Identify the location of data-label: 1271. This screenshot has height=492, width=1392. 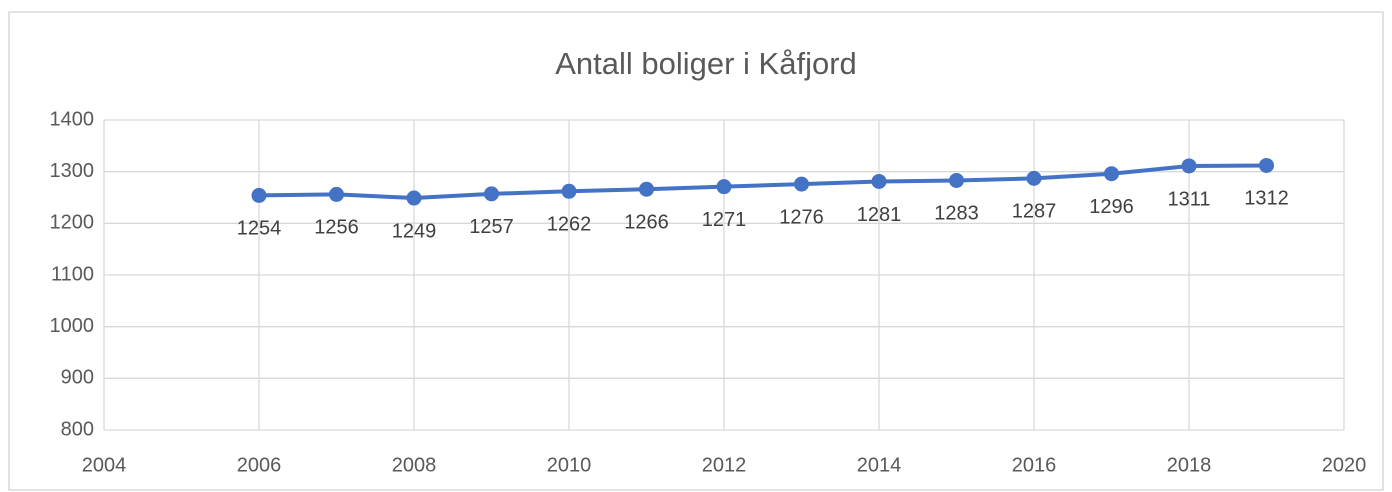
(724, 220).